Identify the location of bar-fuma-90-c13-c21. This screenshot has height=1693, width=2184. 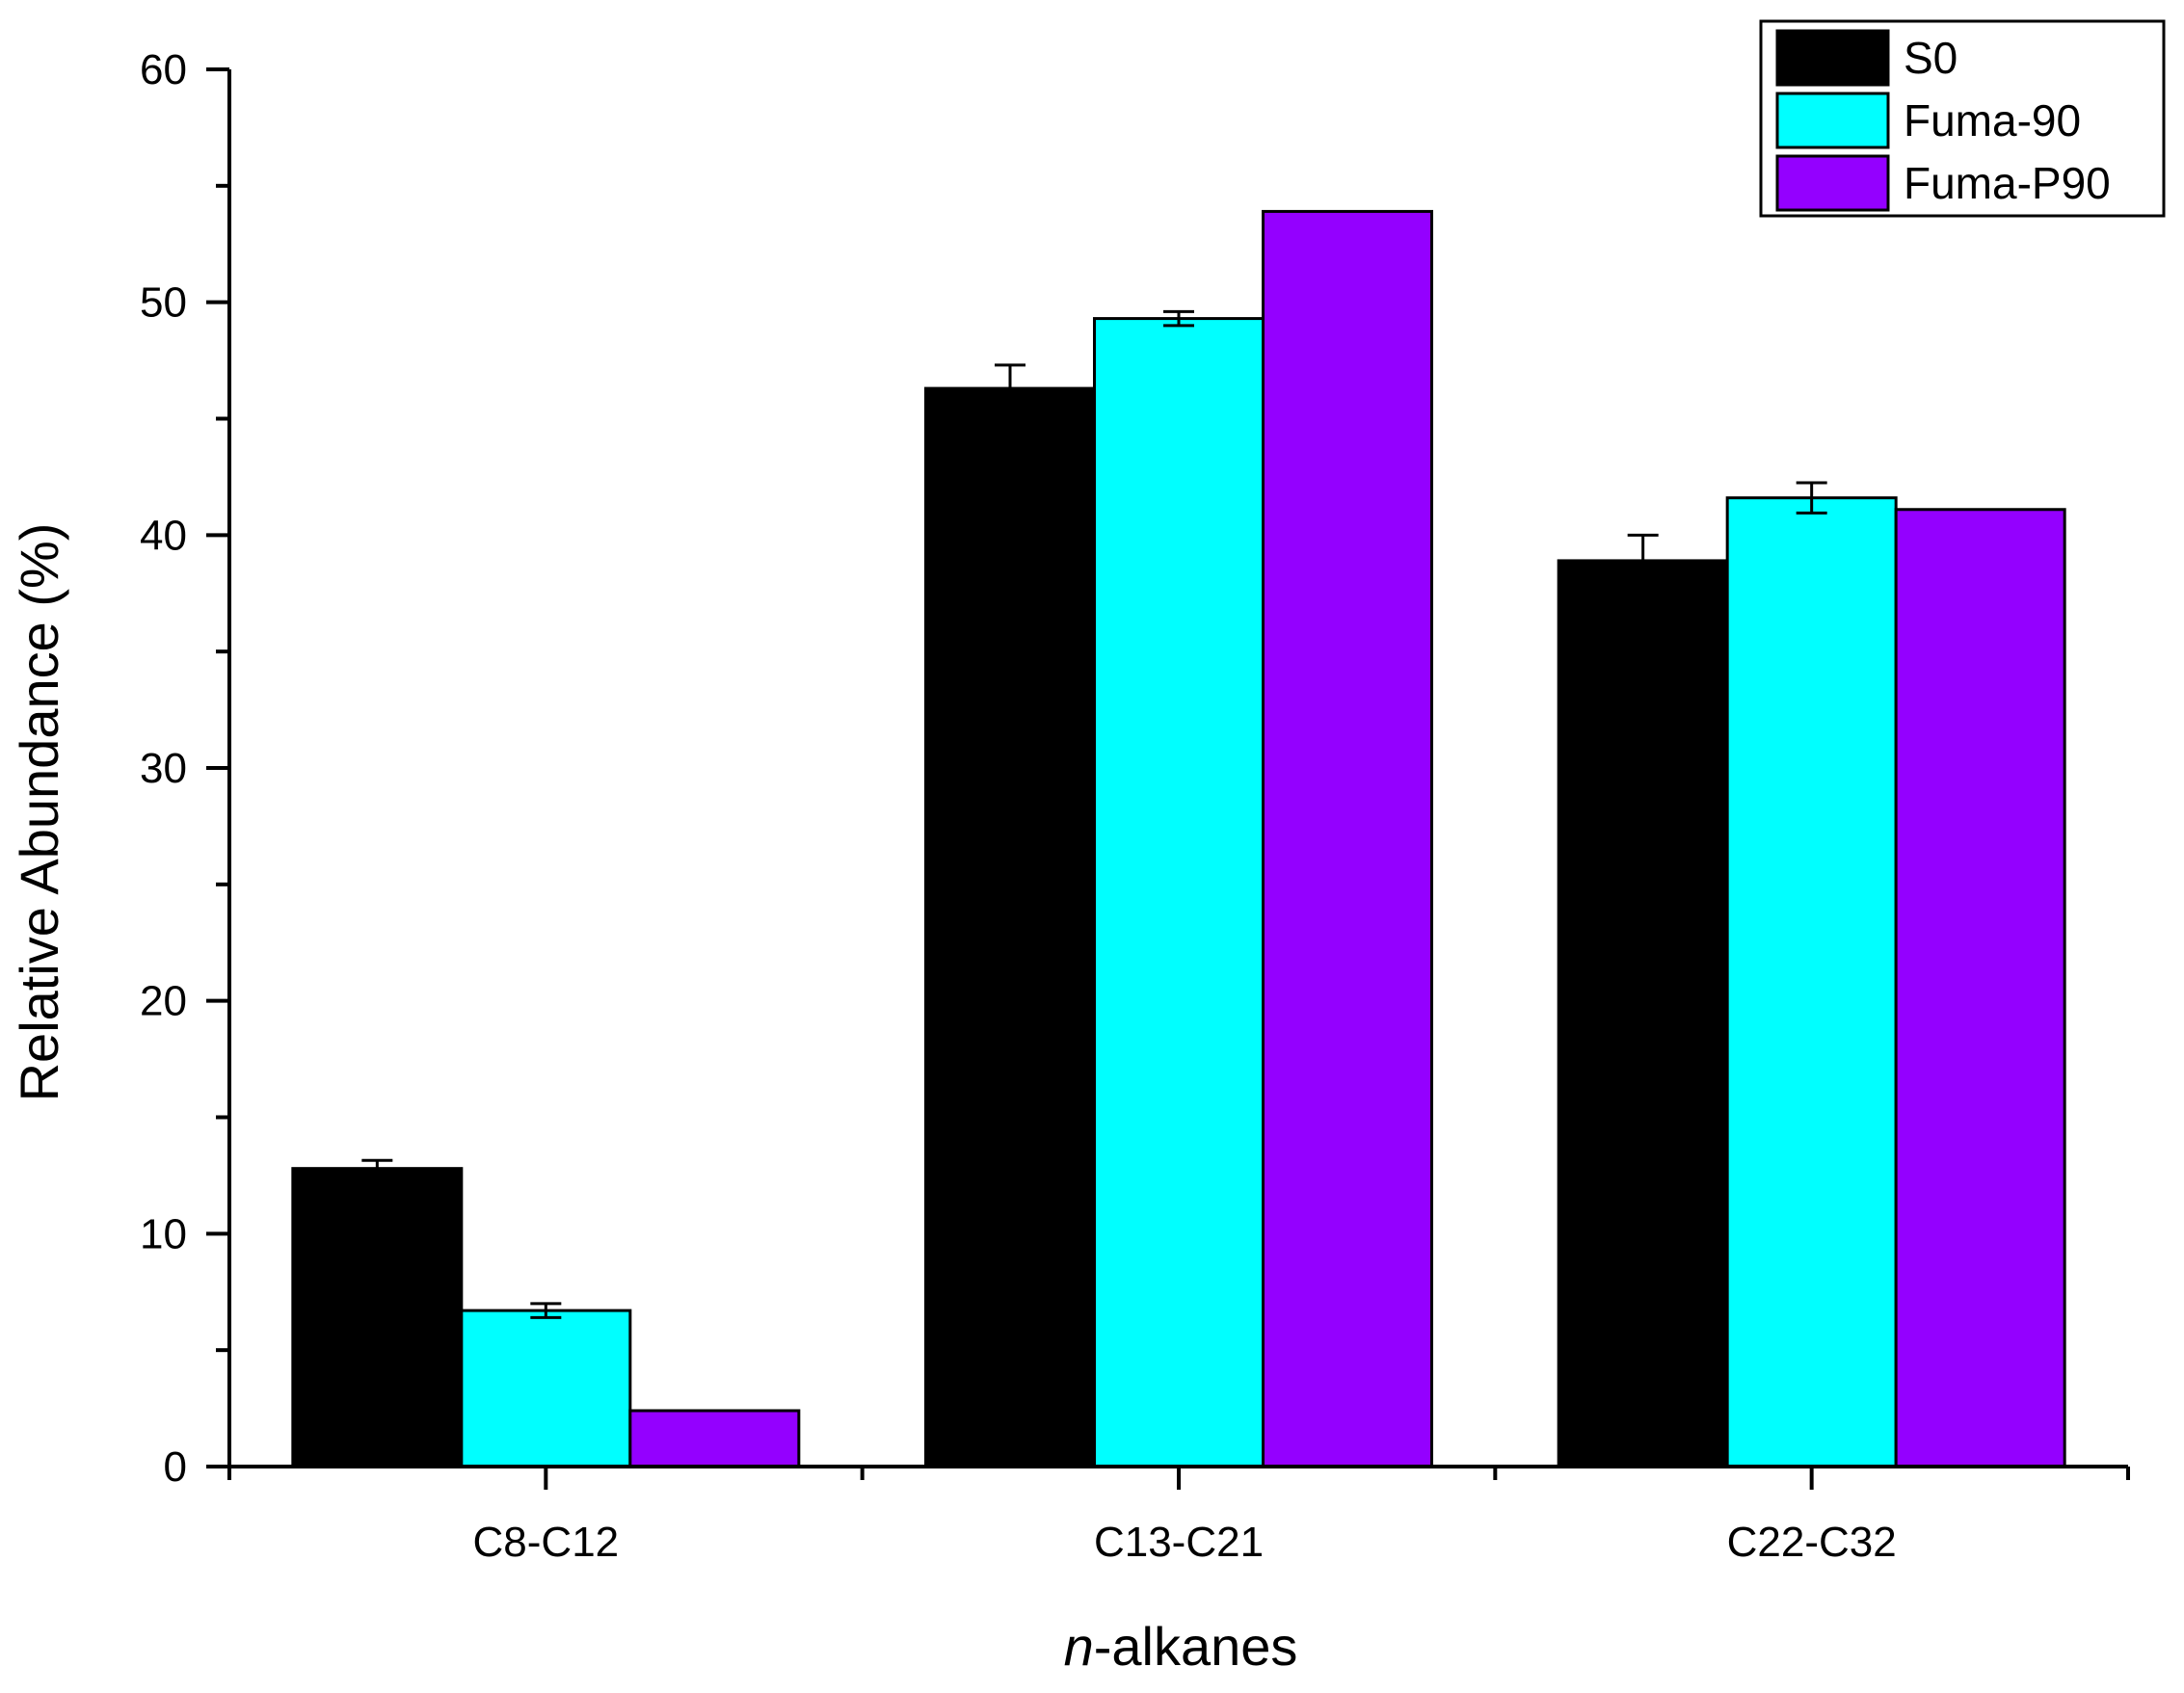
(1179, 892).